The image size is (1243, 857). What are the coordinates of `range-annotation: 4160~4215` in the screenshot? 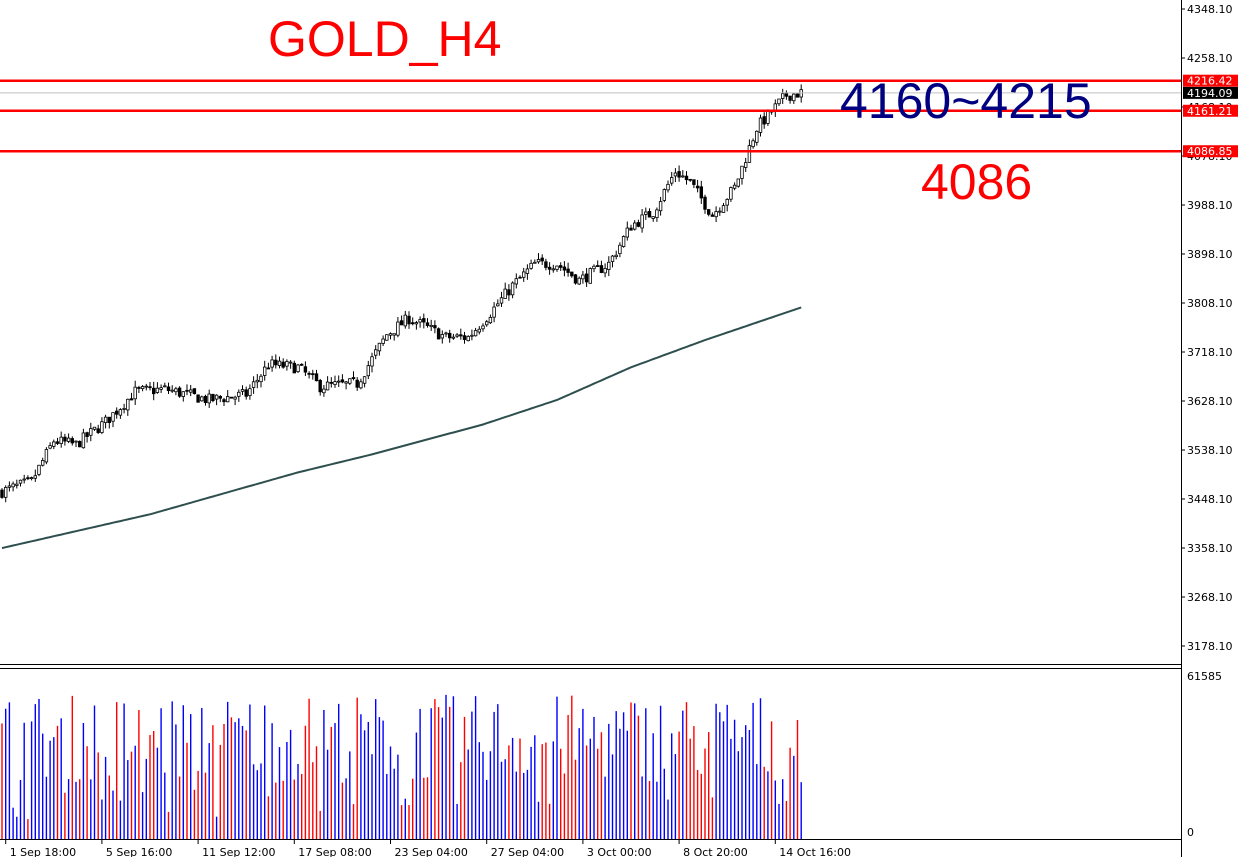 It's located at (966, 101).